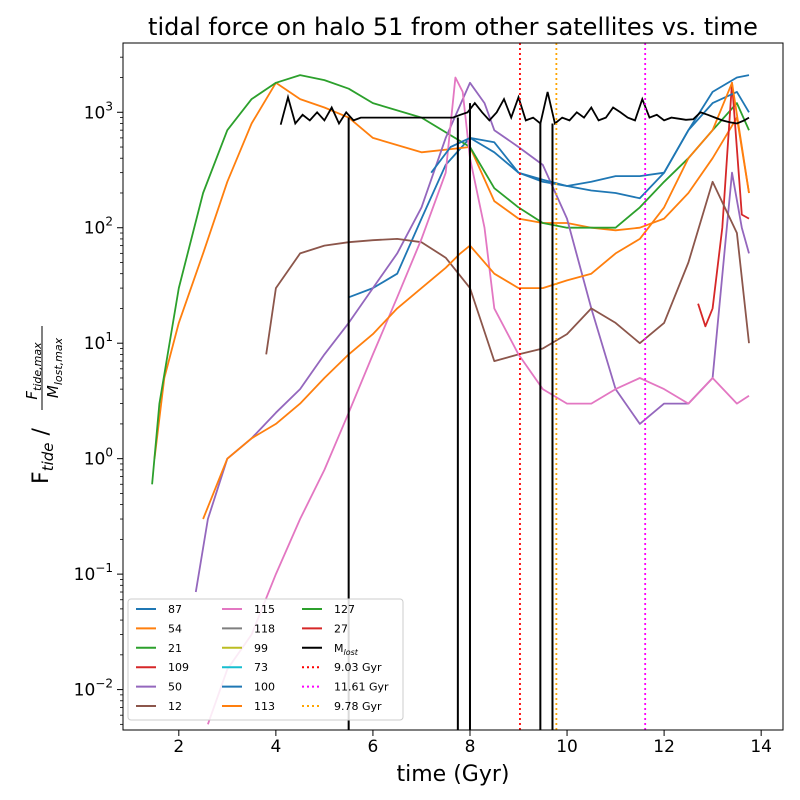 This screenshot has width=800, height=800. Describe the element at coordinates (361, 687) in the screenshot. I see `legend-label: 11.61 Gyr` at that location.